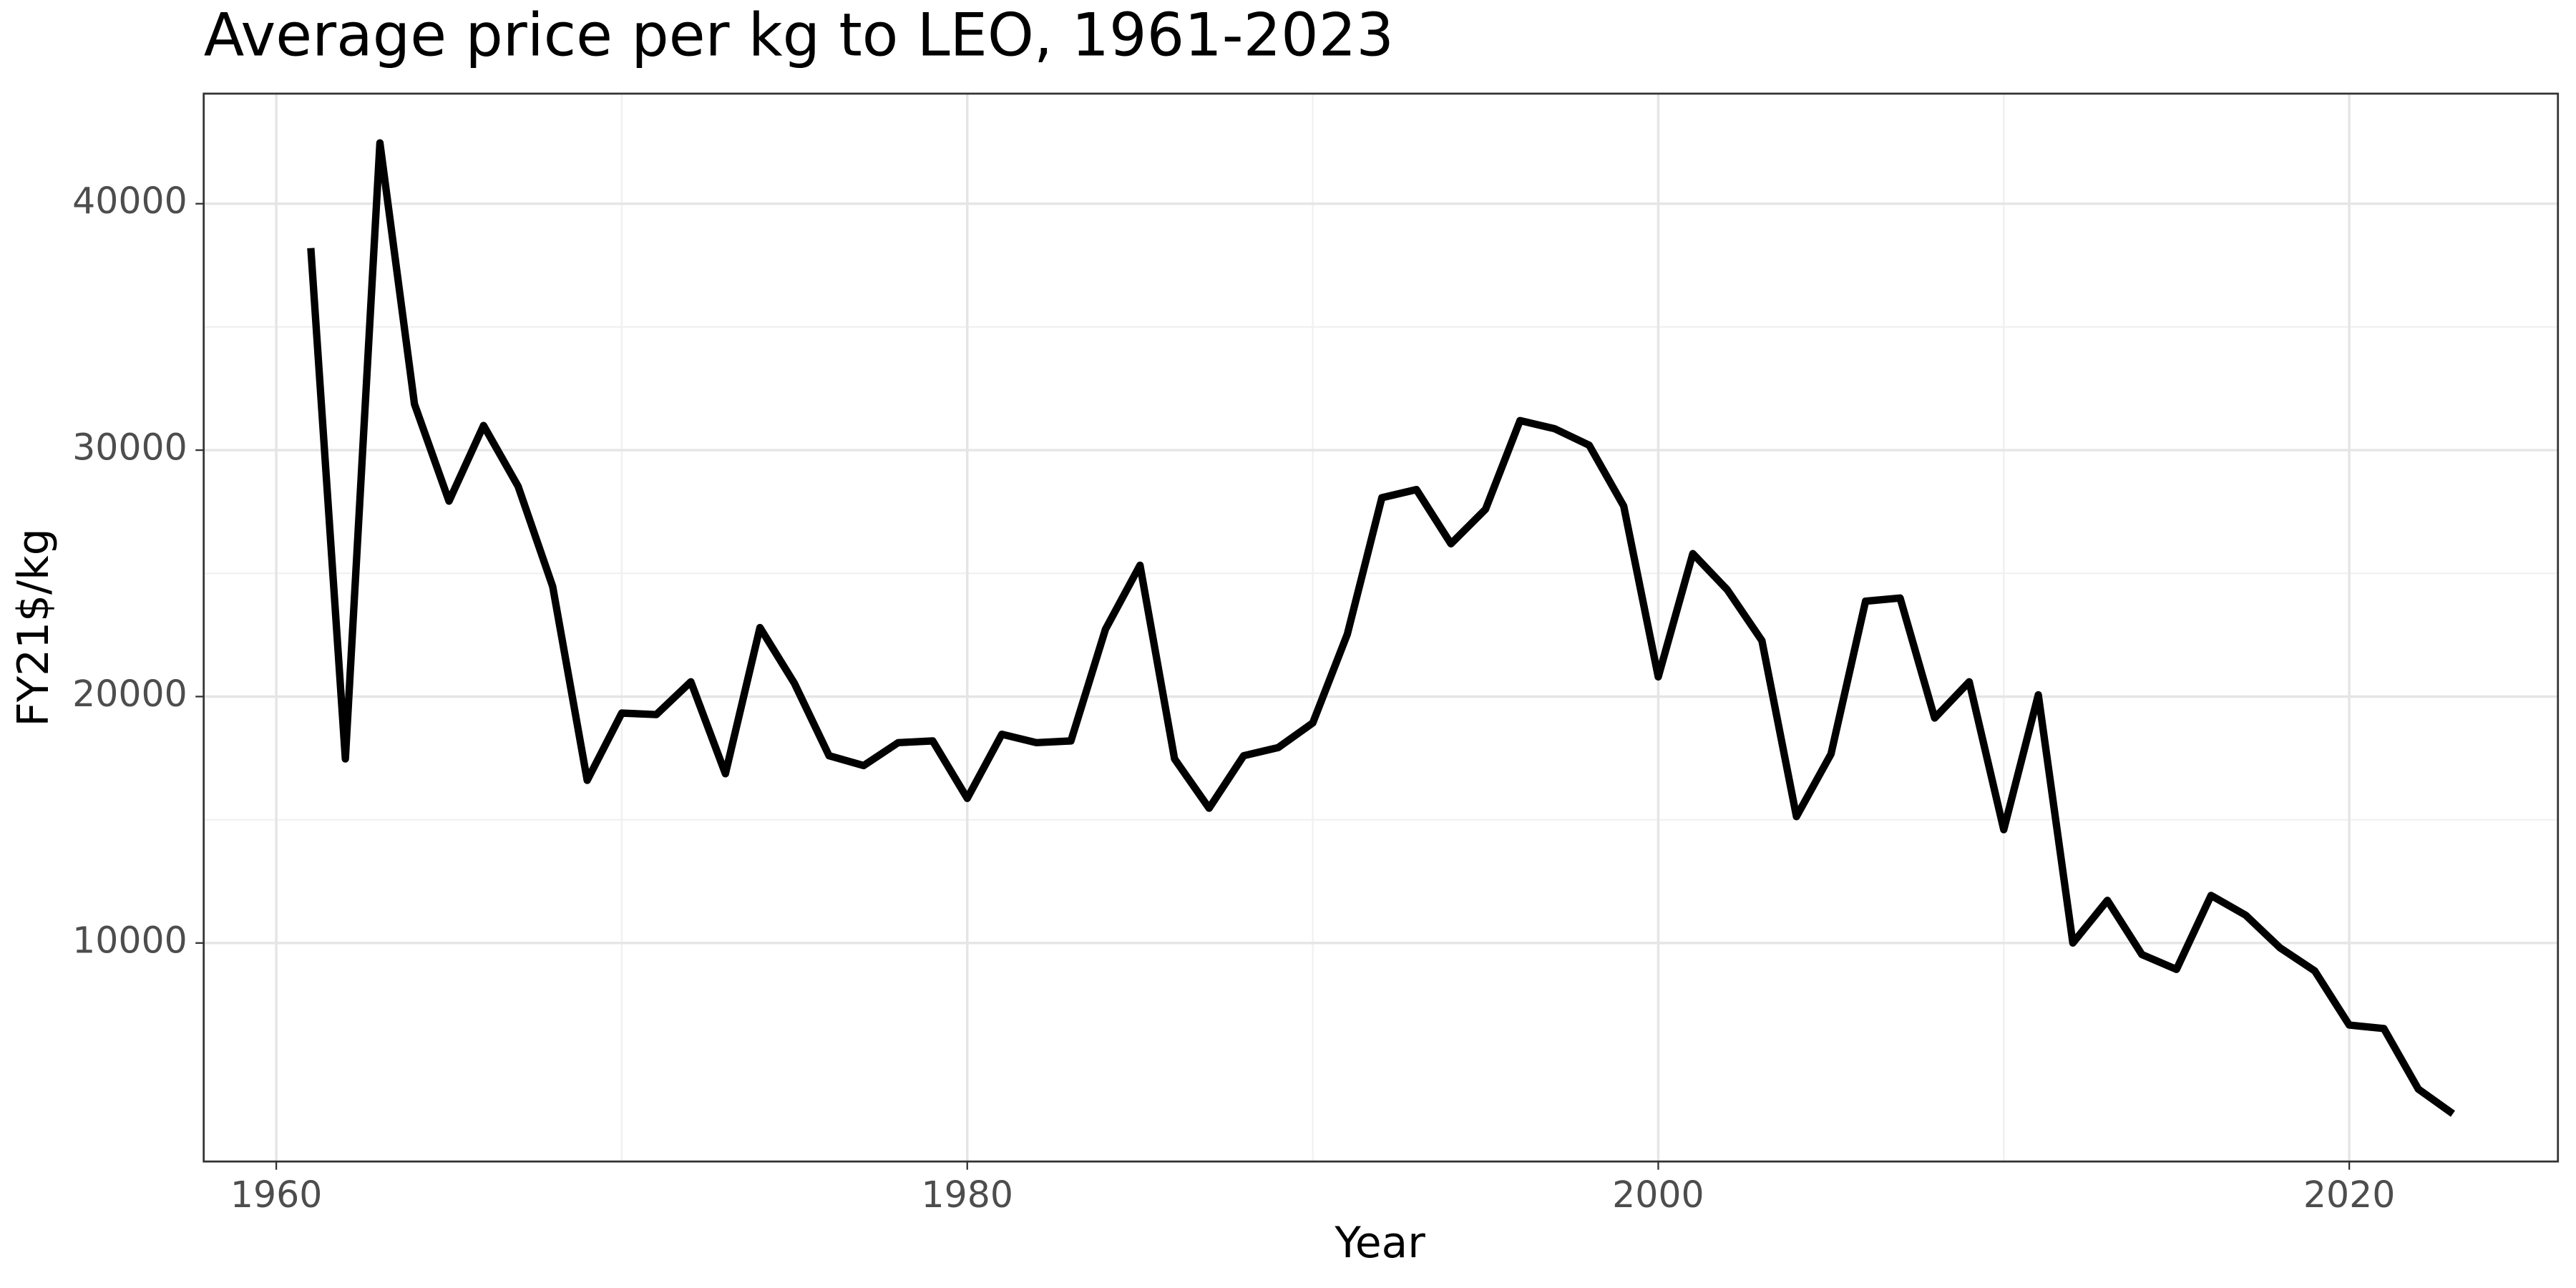 This screenshot has width=2576, height=1288. What do you see at coordinates (34, 627) in the screenshot?
I see `y-axis-label: FY21$/kg` at bounding box center [34, 627].